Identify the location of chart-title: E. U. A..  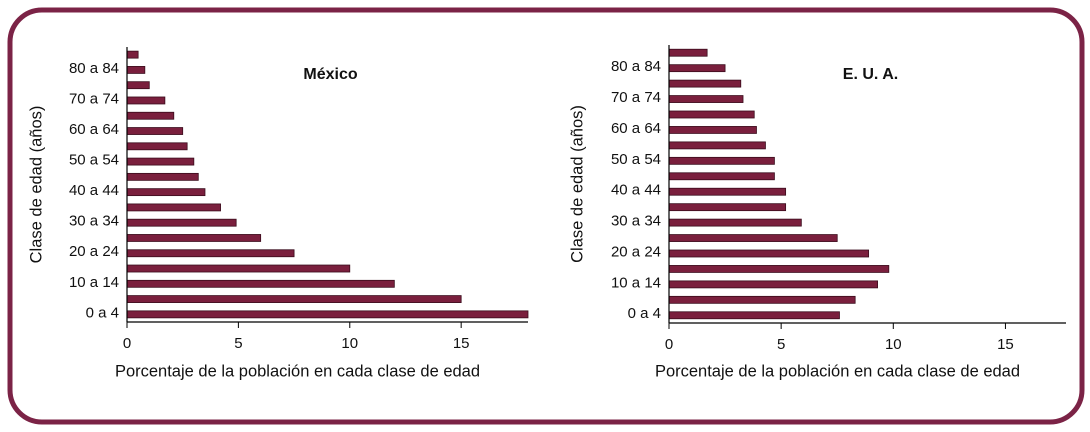
(870, 74).